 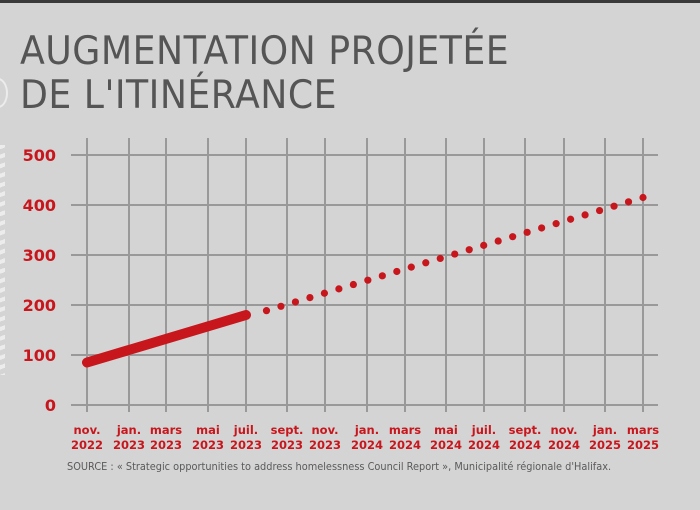 What do you see at coordinates (39, 305) in the screenshot?
I see `y-tick-label: 200` at bounding box center [39, 305].